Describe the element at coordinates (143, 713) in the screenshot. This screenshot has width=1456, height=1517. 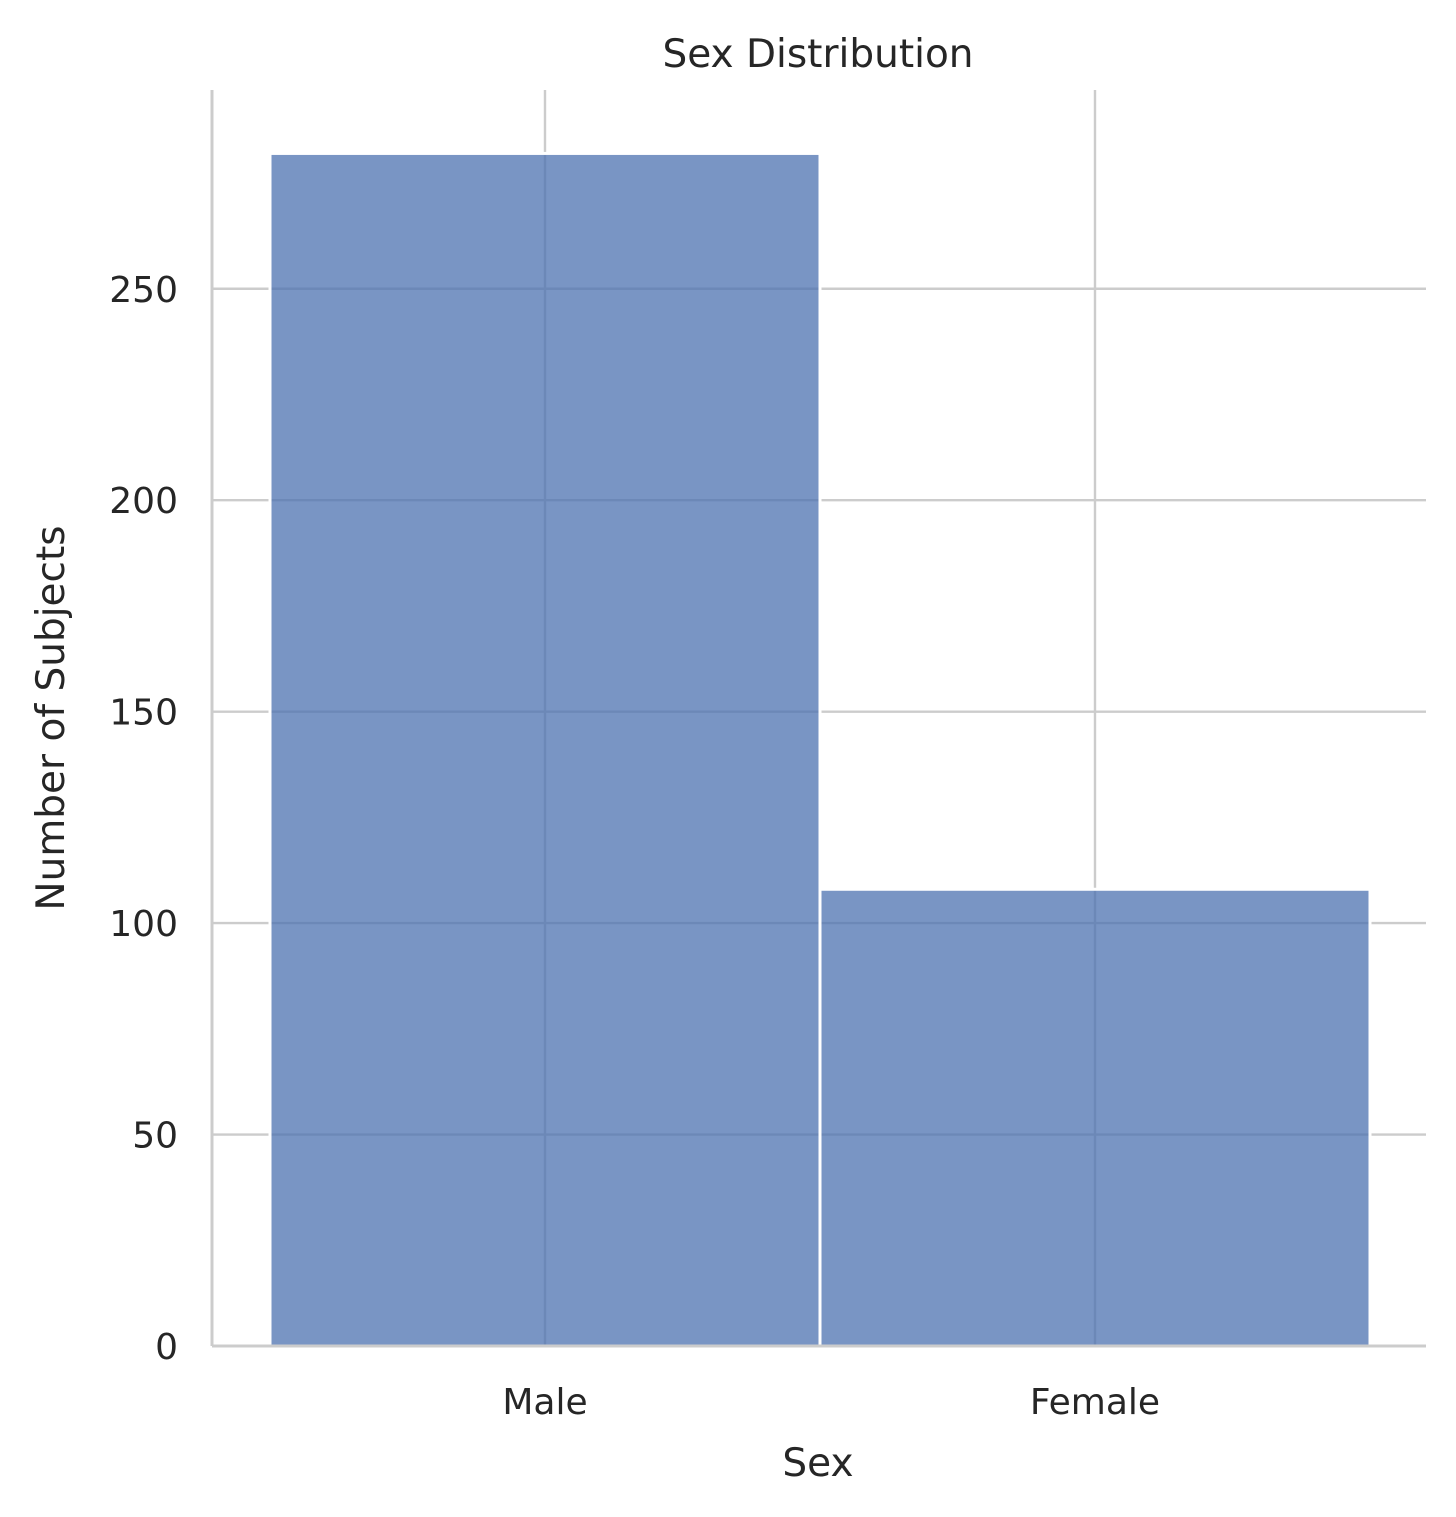
I see `y-tick-label: 150` at that location.